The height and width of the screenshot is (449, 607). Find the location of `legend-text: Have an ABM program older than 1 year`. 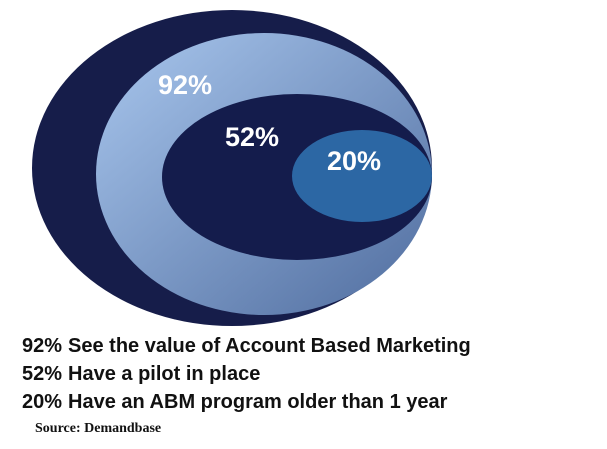

legend-text: Have an ABM program older than 1 year is located at coordinates (258, 402).